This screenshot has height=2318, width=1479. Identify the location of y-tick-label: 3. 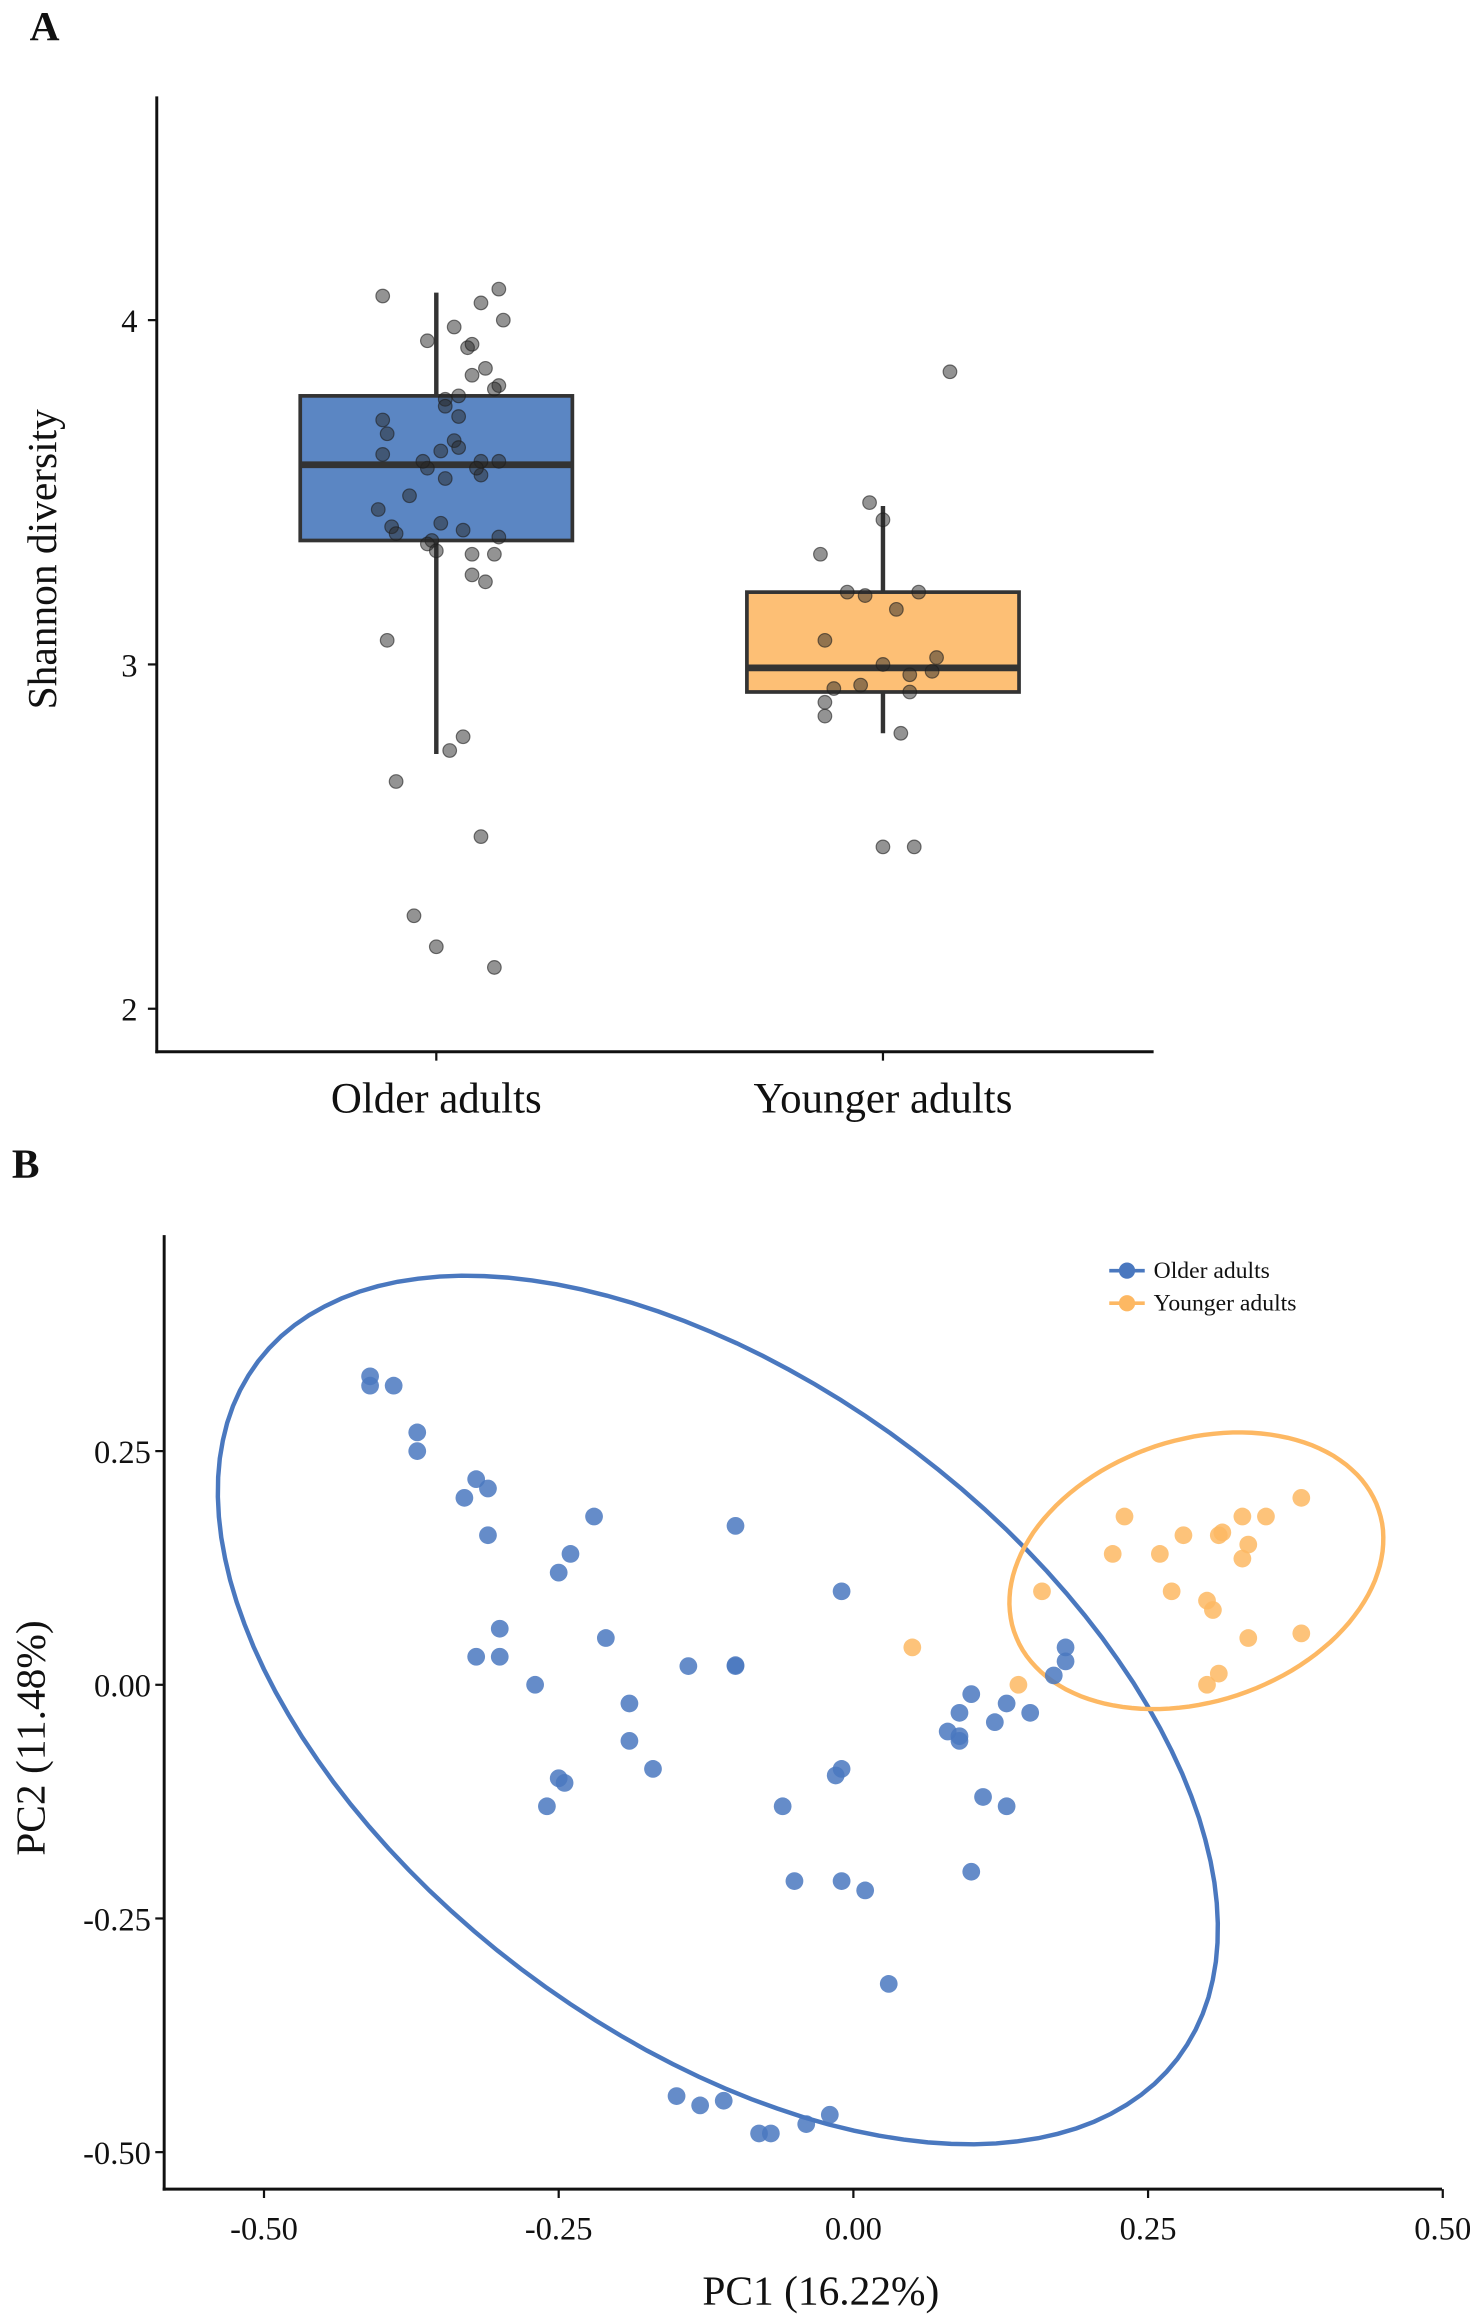
(129, 666).